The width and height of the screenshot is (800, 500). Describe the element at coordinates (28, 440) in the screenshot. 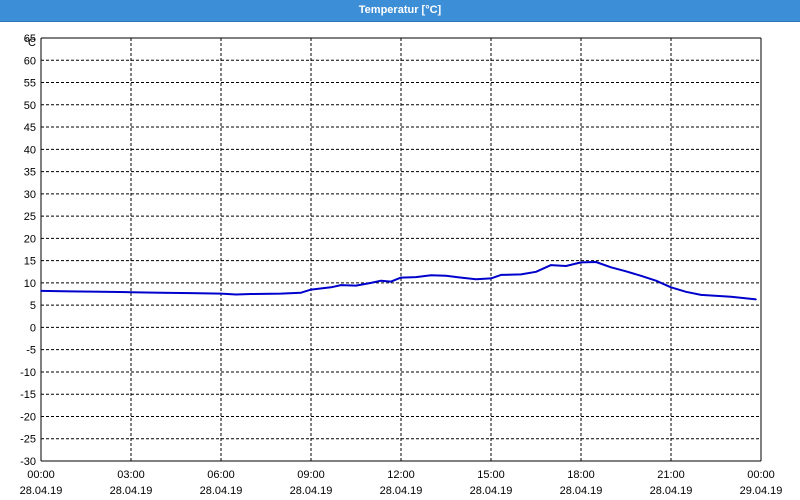

I see `y-tick-label: -25` at that location.